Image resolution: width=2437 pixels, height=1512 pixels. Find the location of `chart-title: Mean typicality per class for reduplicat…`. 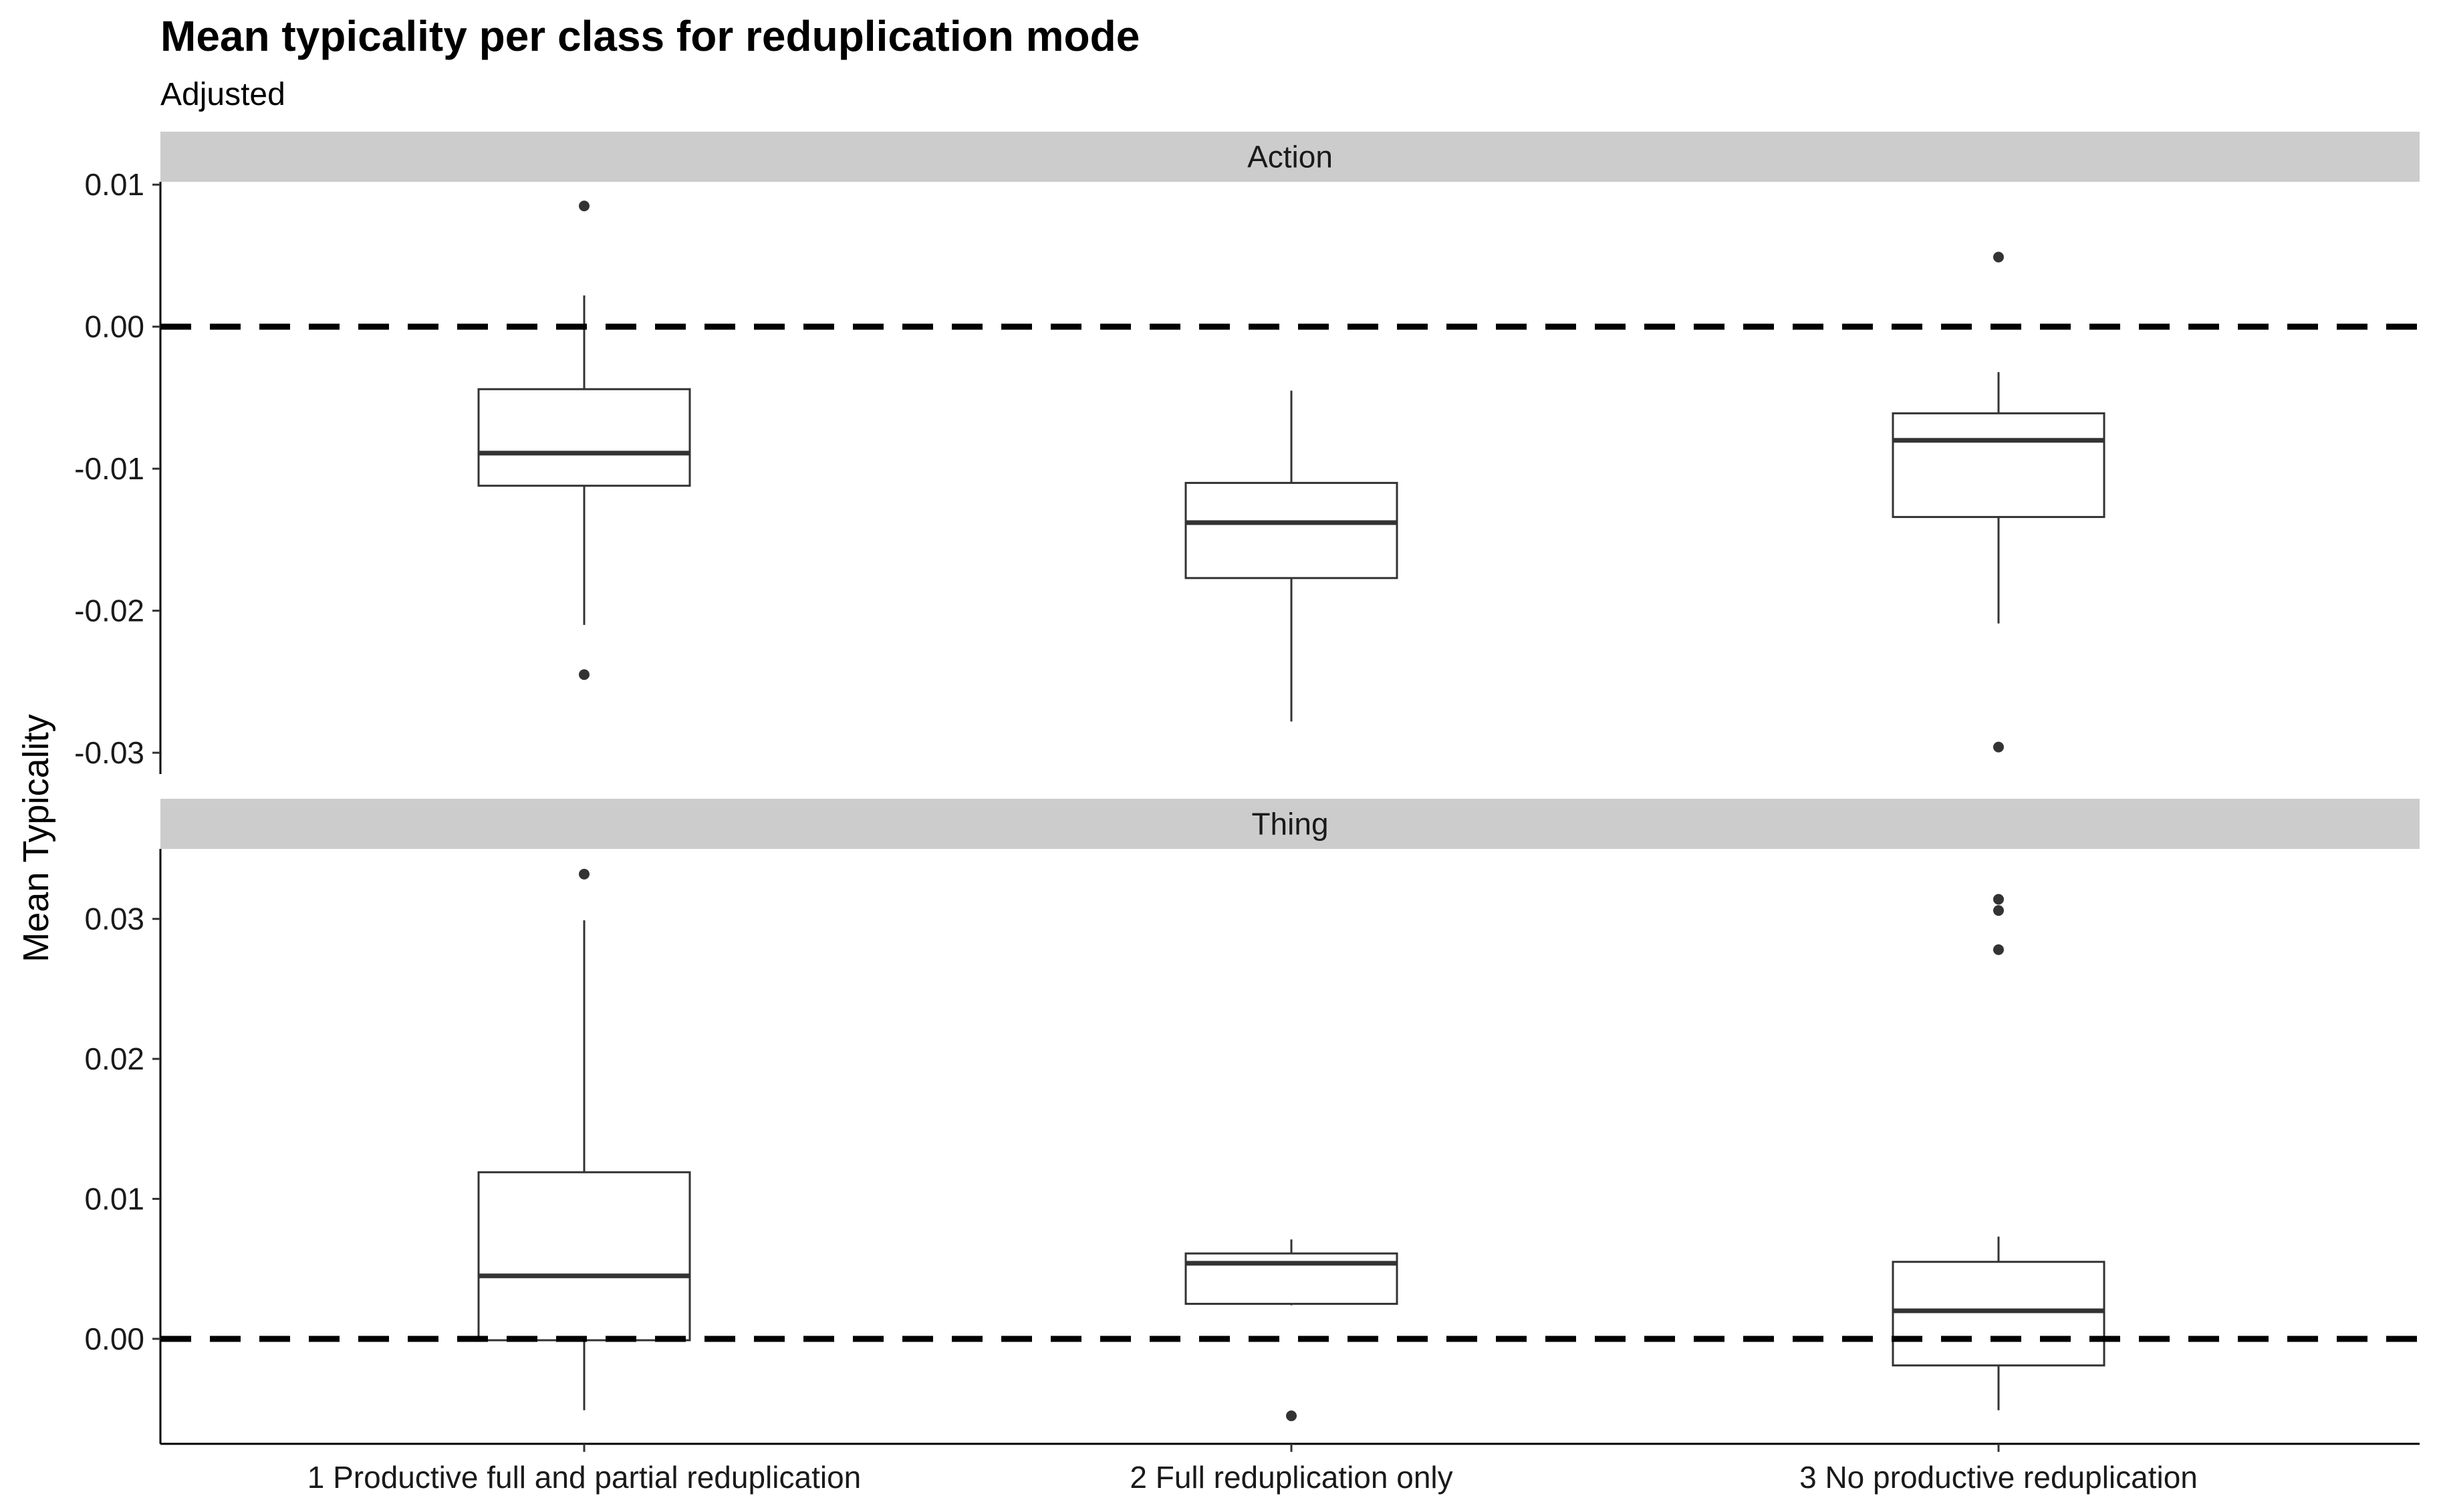

chart-title: Mean typicality per class for reduplicat… is located at coordinates (650, 36).